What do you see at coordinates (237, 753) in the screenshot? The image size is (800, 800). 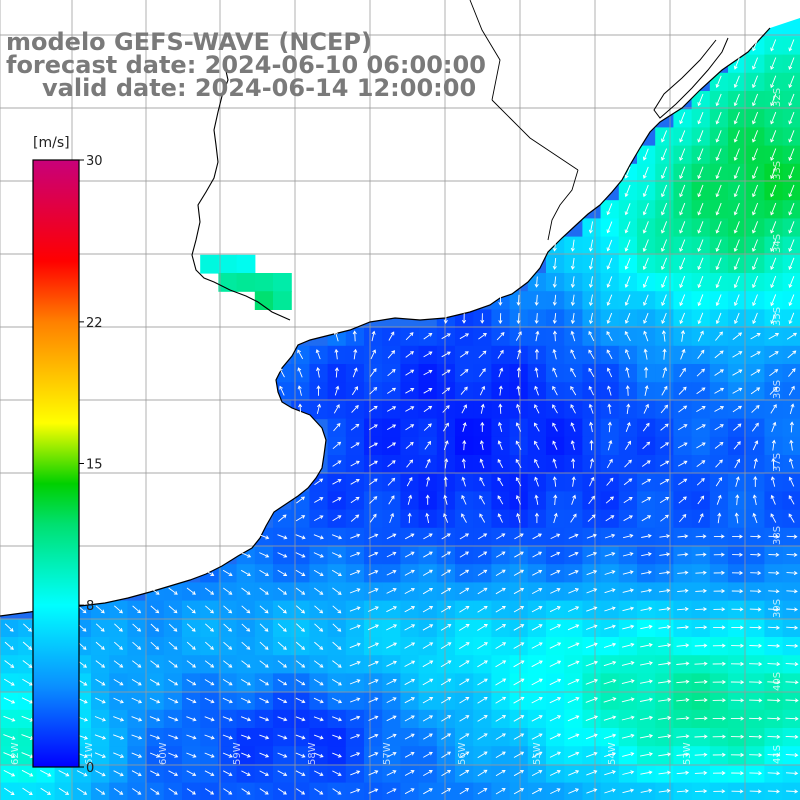 I see `longitude-label: 59W` at bounding box center [237, 753].